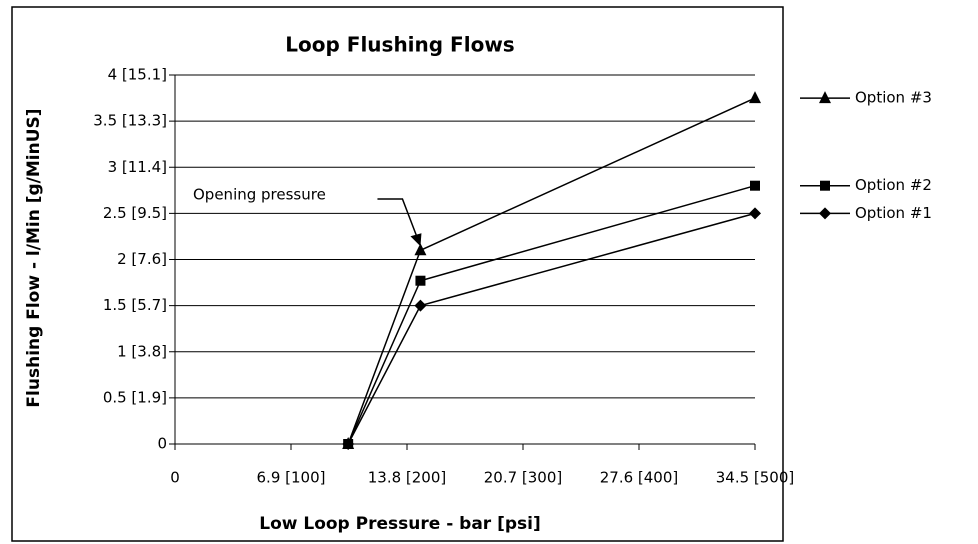  What do you see at coordinates (259, 195) in the screenshot?
I see `annotation: Opening pressure` at bounding box center [259, 195].